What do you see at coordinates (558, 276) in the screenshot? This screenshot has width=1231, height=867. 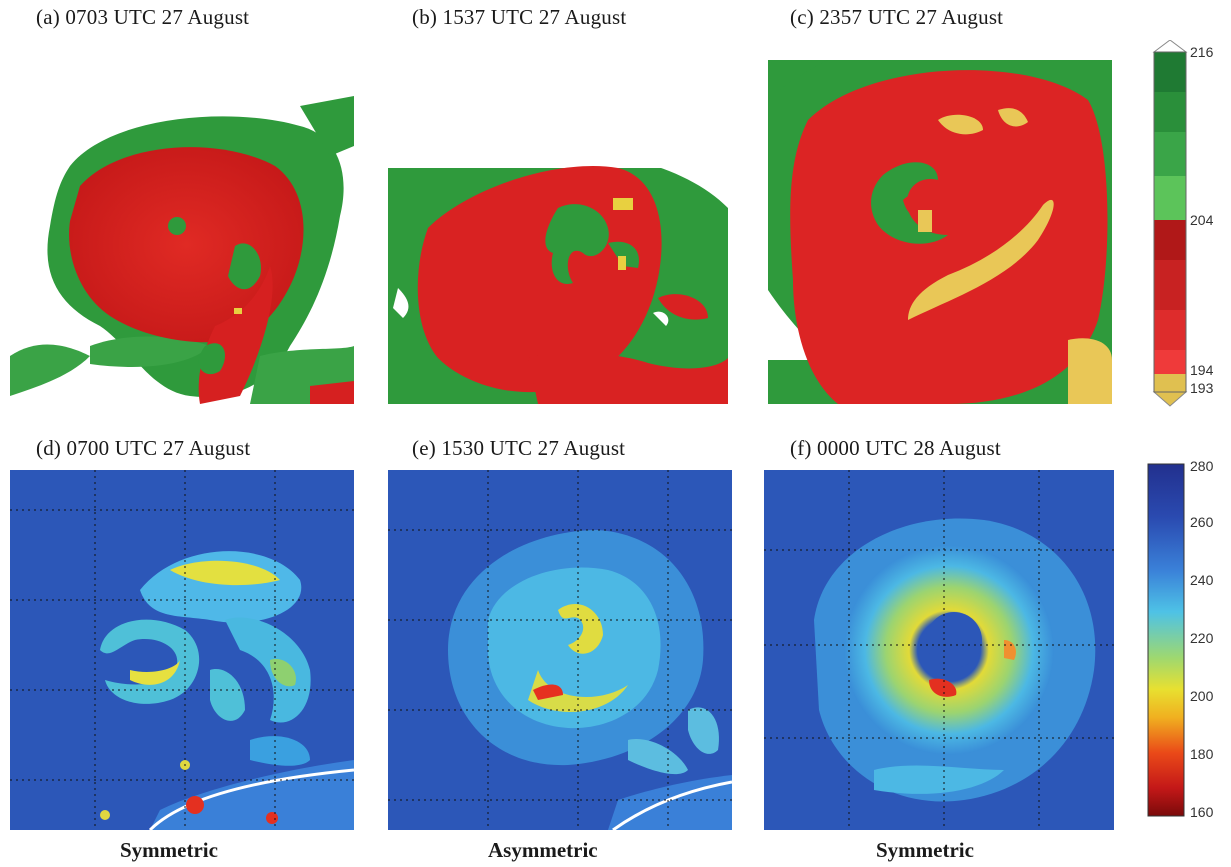 I see `panel-b-image` at bounding box center [558, 276].